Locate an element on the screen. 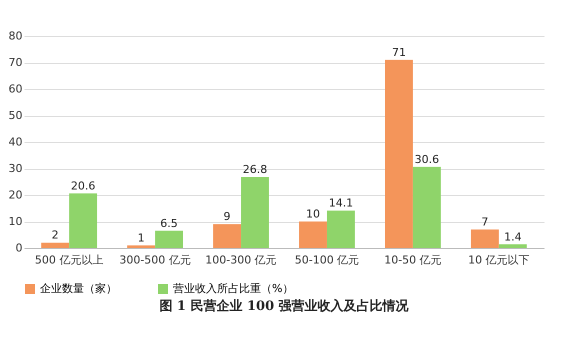  data-label: 14.1 is located at coordinates (341, 203).